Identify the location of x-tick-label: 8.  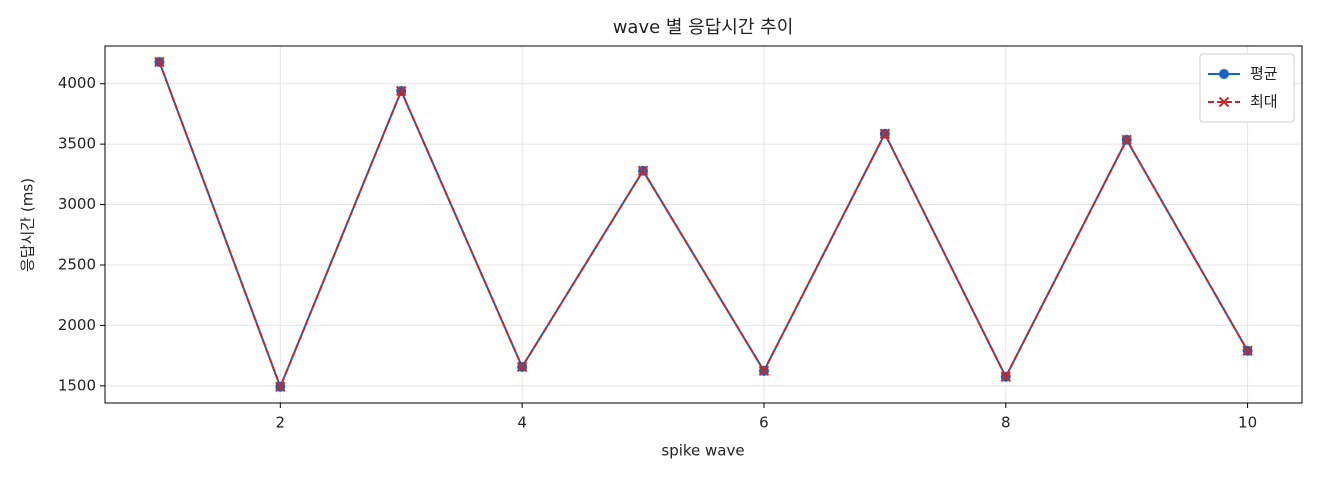
(1006, 423).